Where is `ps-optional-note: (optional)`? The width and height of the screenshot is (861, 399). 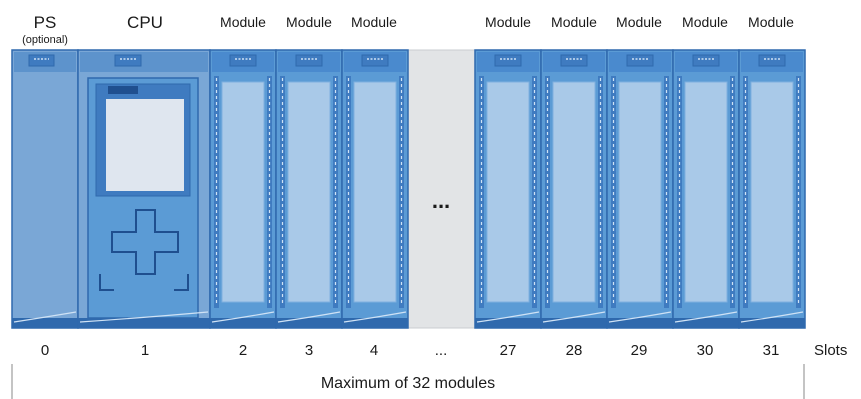
ps-optional-note: (optional) is located at coordinates (45, 40).